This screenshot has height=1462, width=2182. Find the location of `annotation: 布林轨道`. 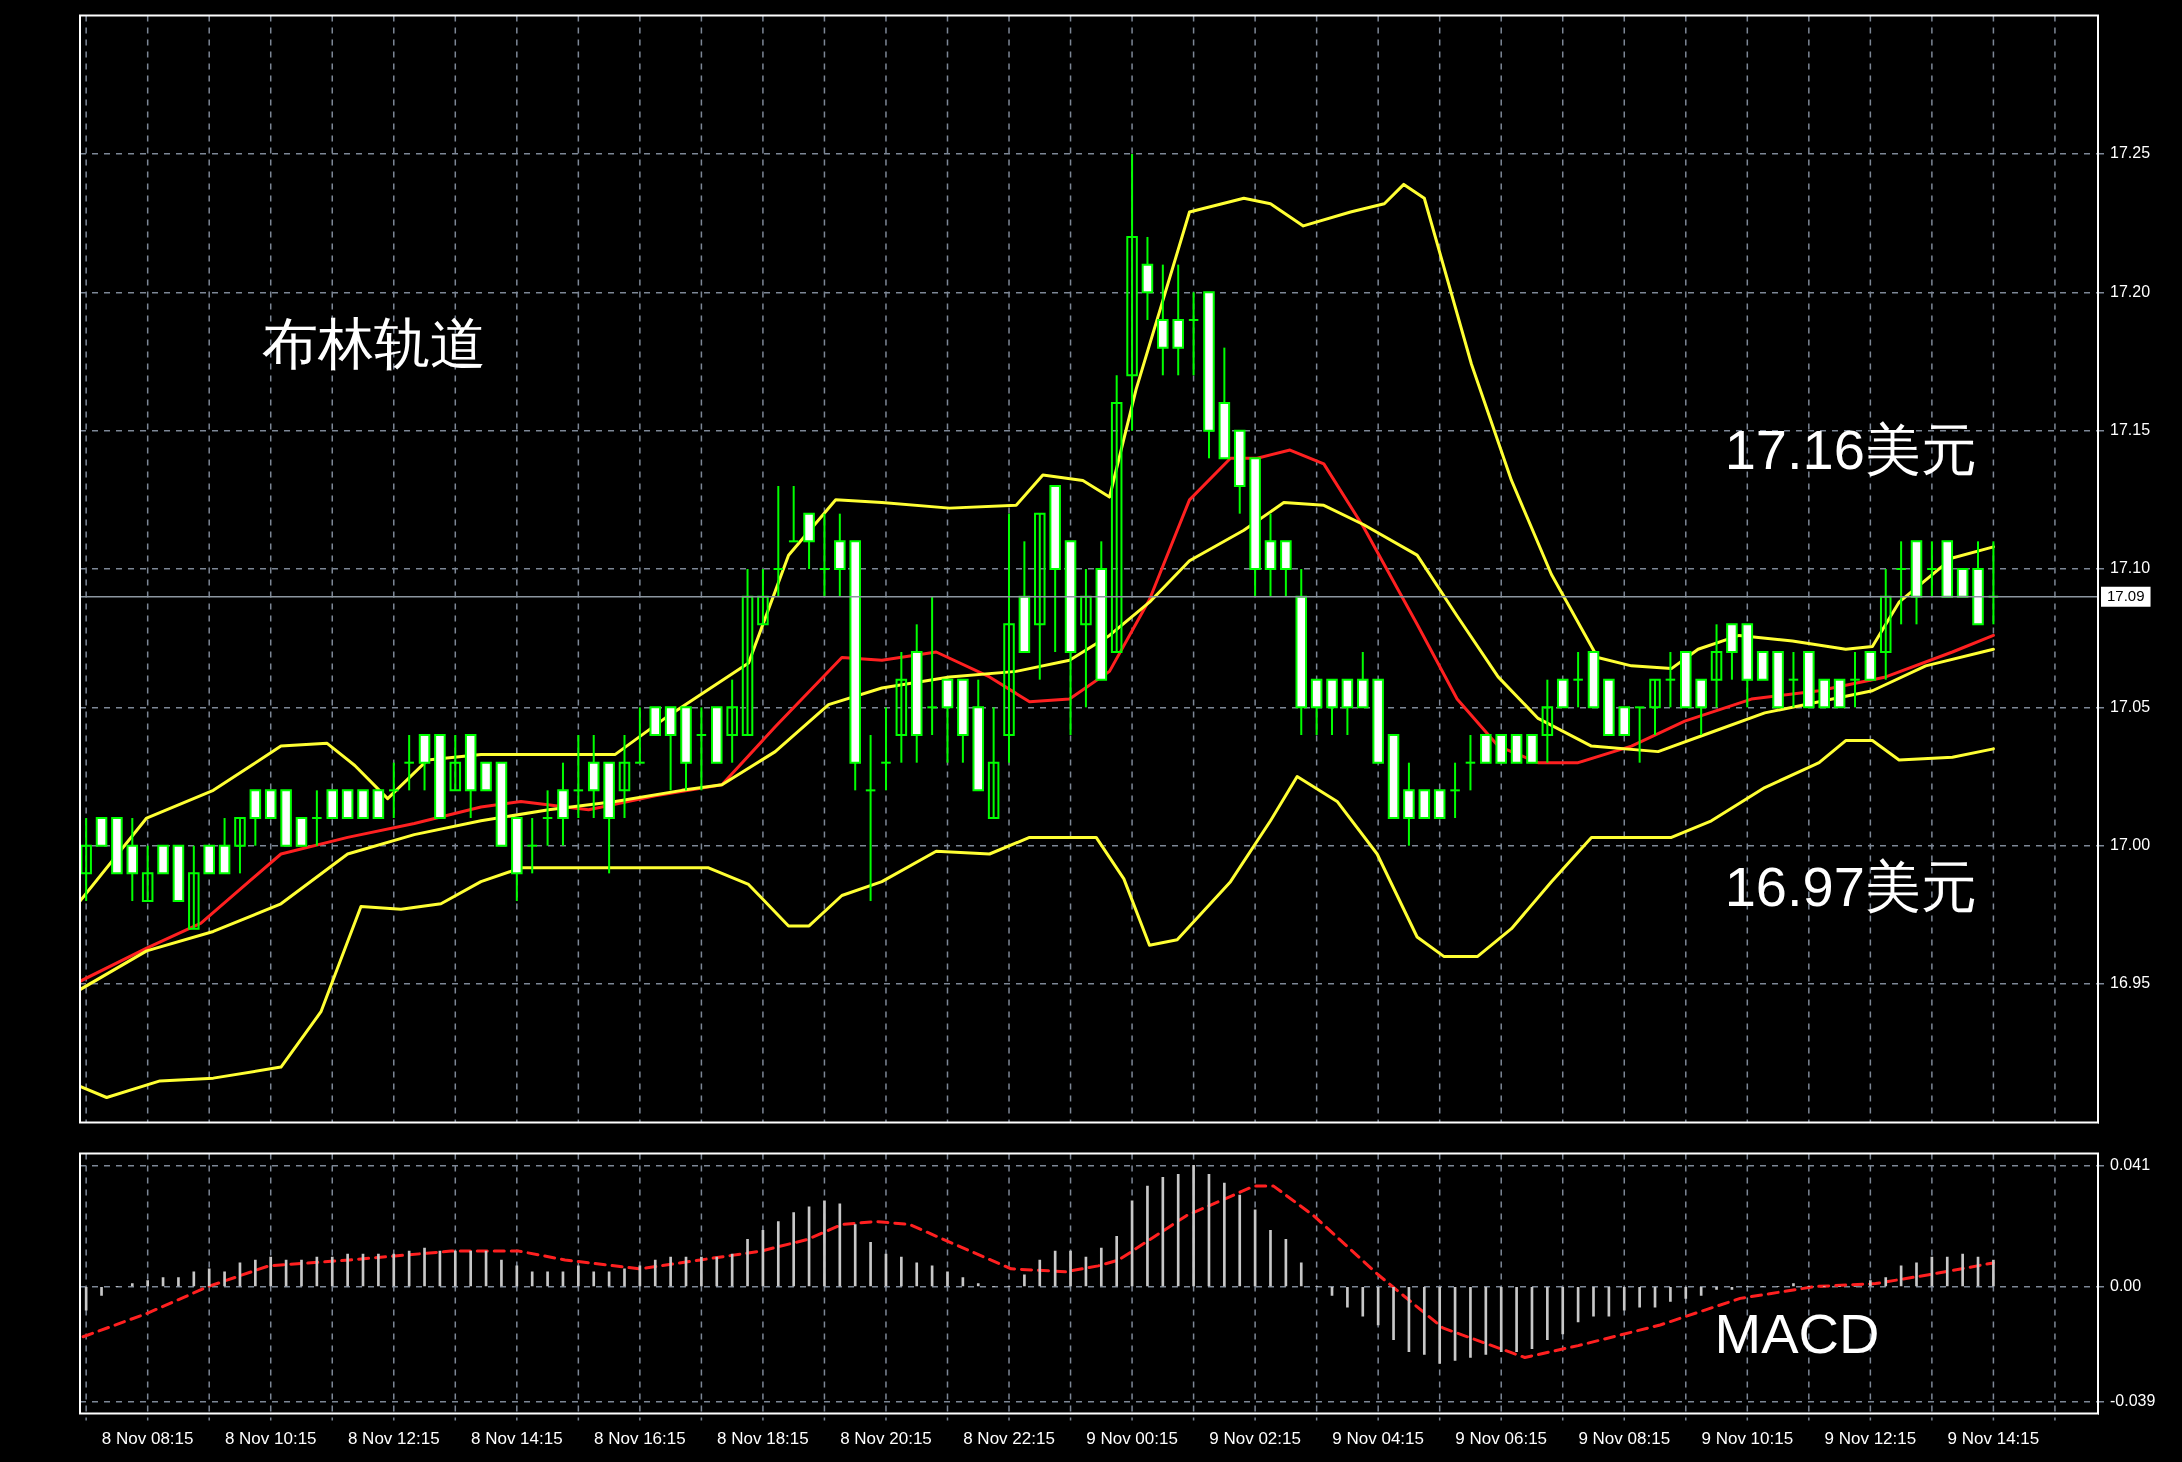

annotation: 布林轨道 is located at coordinates (373, 344).